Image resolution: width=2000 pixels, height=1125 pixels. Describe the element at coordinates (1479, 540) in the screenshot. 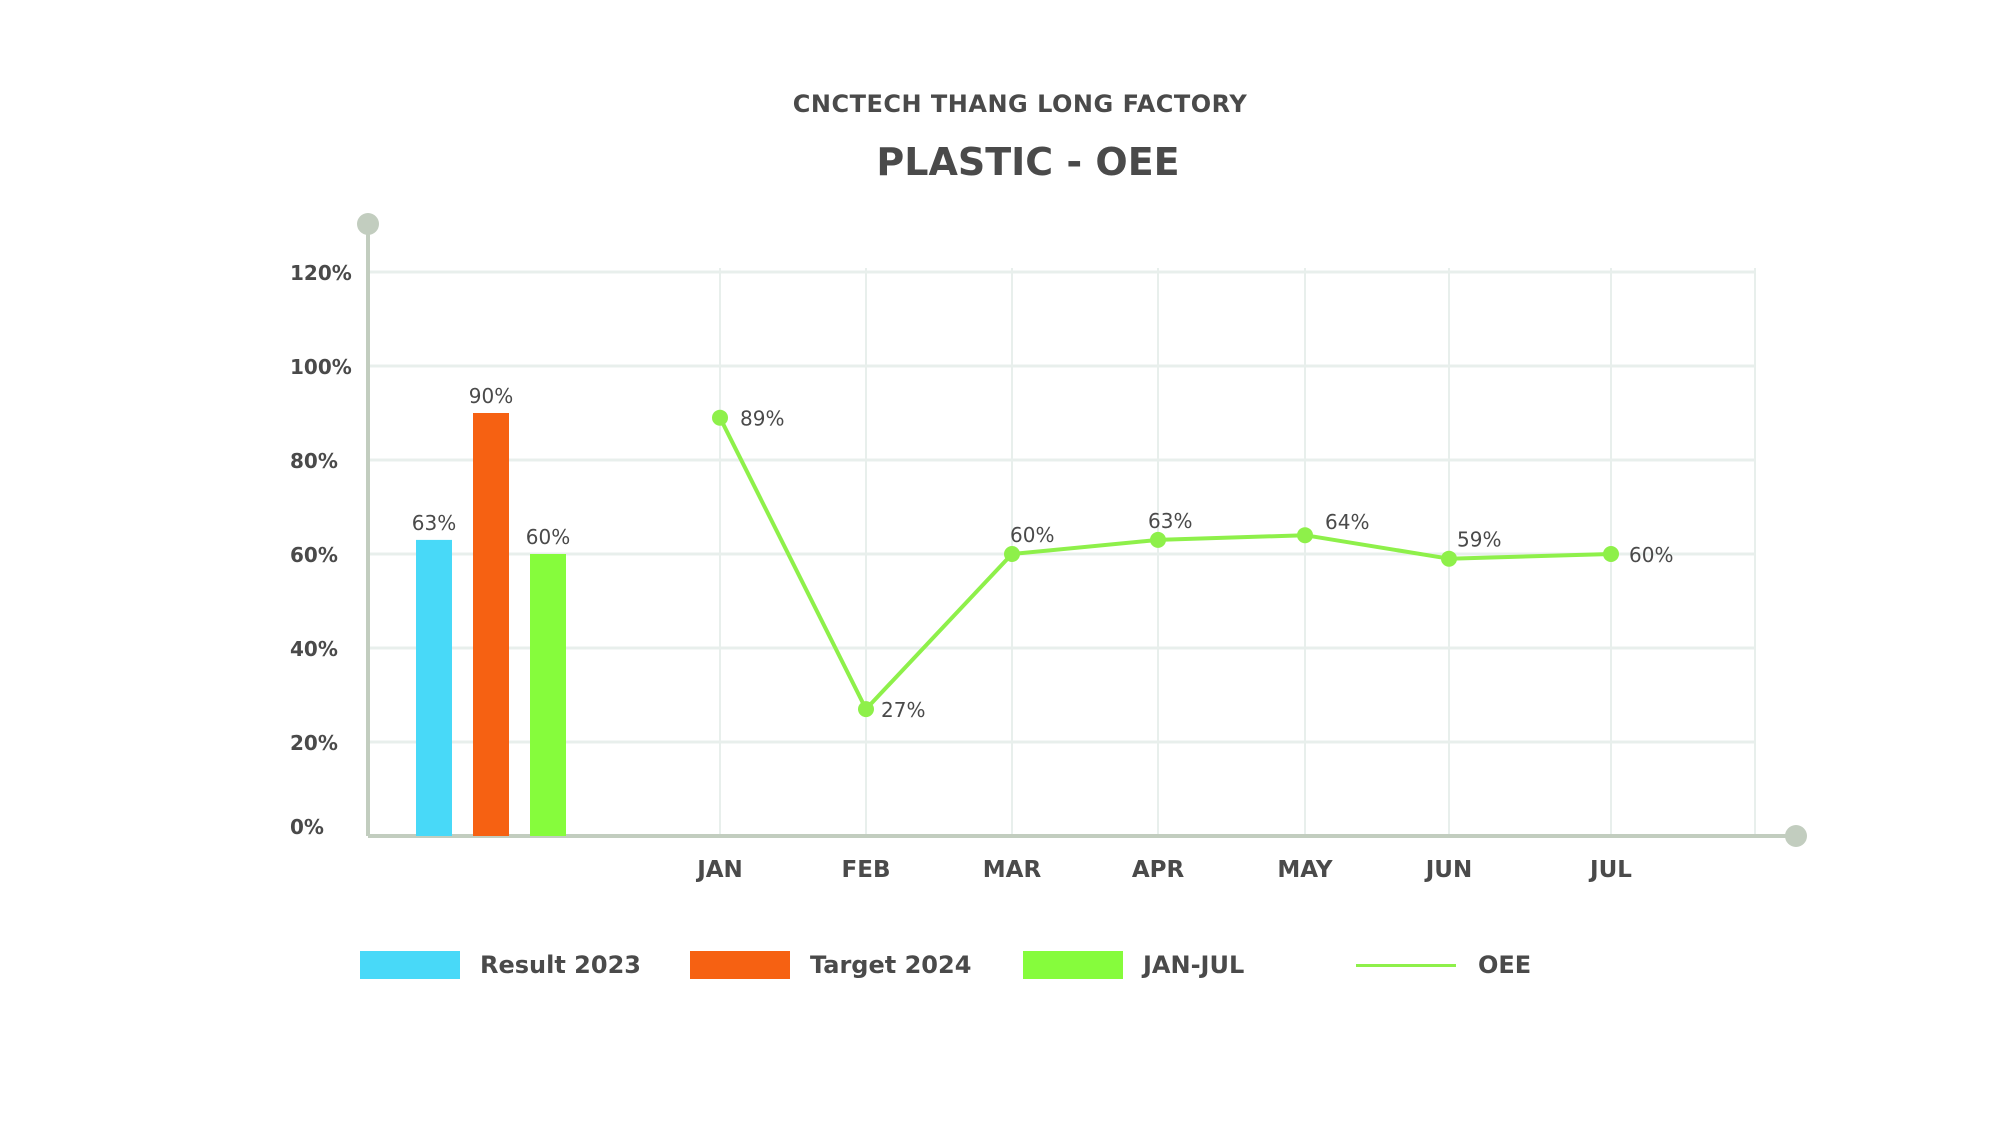

I see `oee-data-label: 59%` at that location.